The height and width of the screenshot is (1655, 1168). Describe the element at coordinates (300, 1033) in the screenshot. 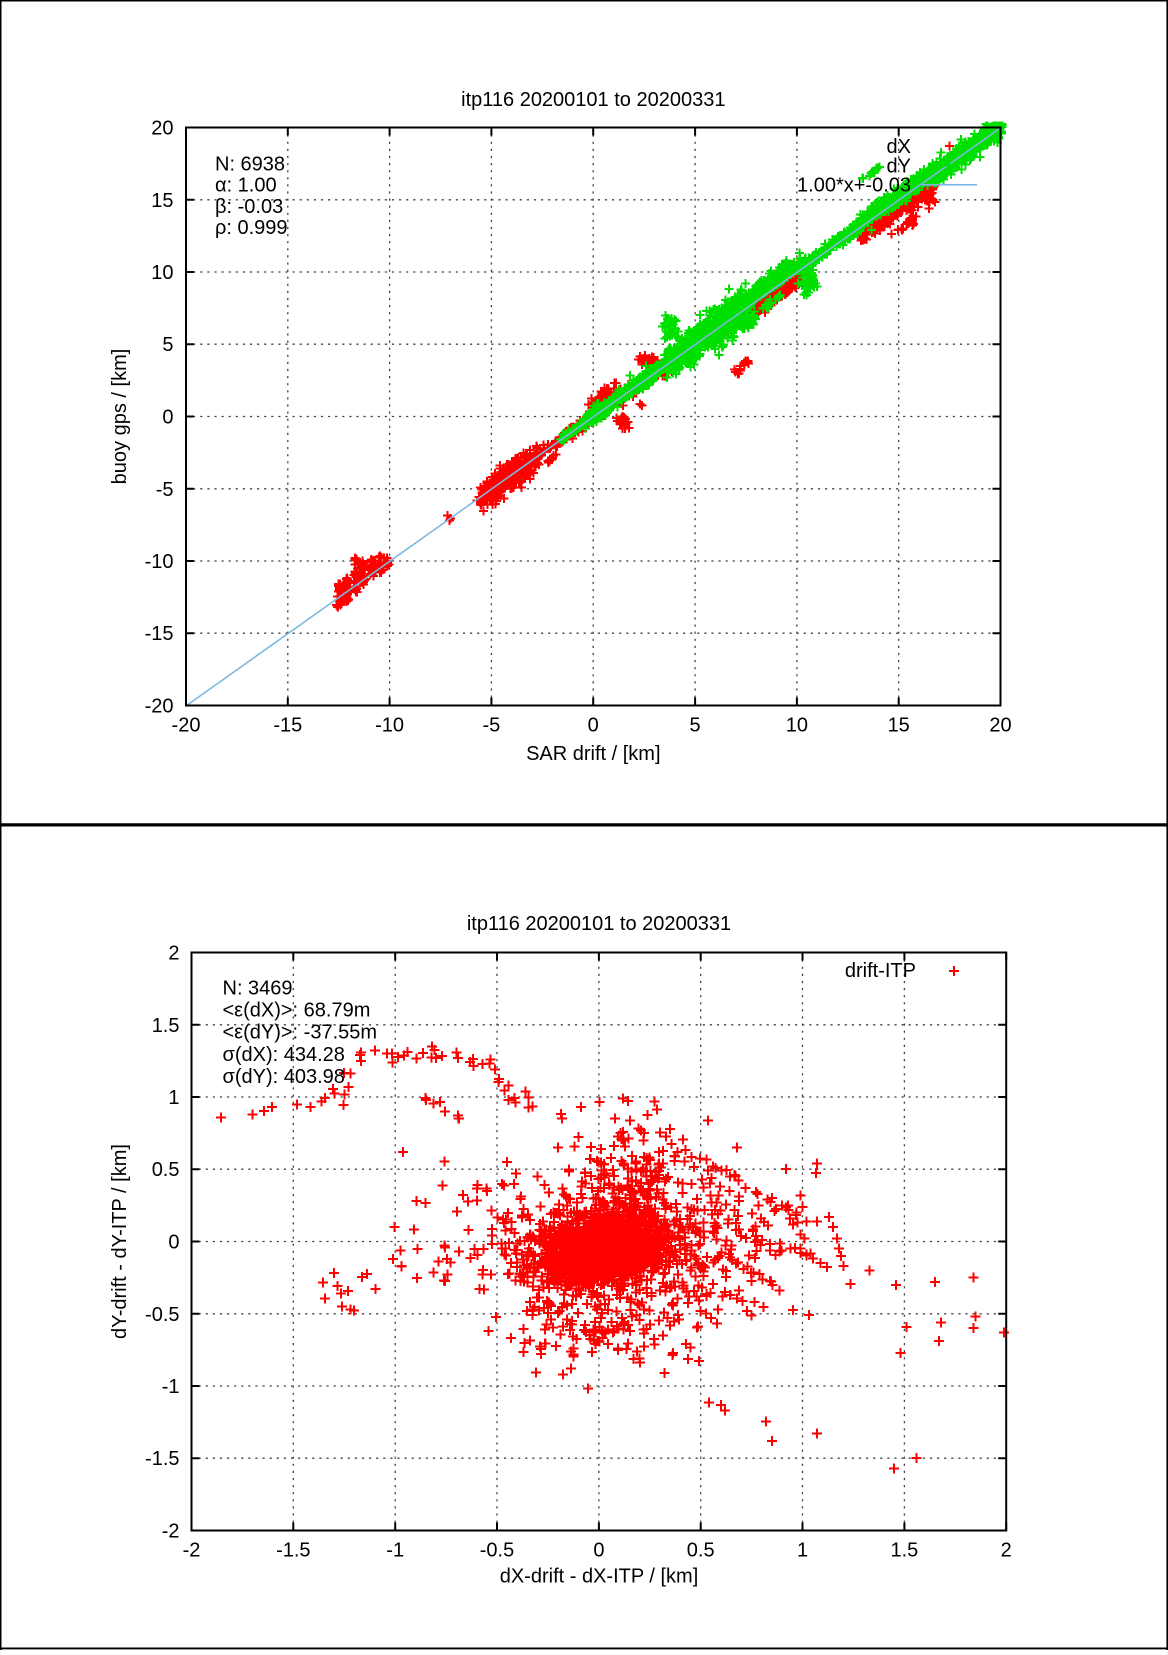

I see `svg-text: <ε(dY)>: -37.55m` at that location.